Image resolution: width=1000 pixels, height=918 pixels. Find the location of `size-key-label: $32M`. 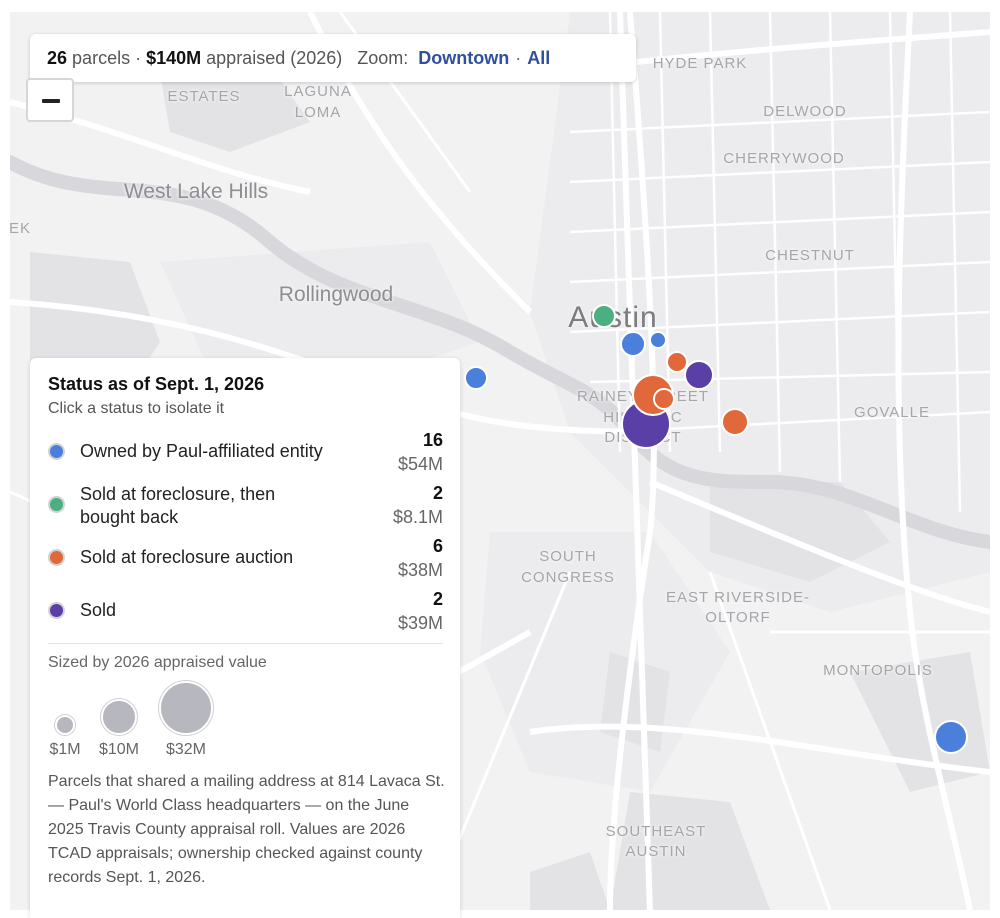

size-key-label: $32M is located at coordinates (186, 749).